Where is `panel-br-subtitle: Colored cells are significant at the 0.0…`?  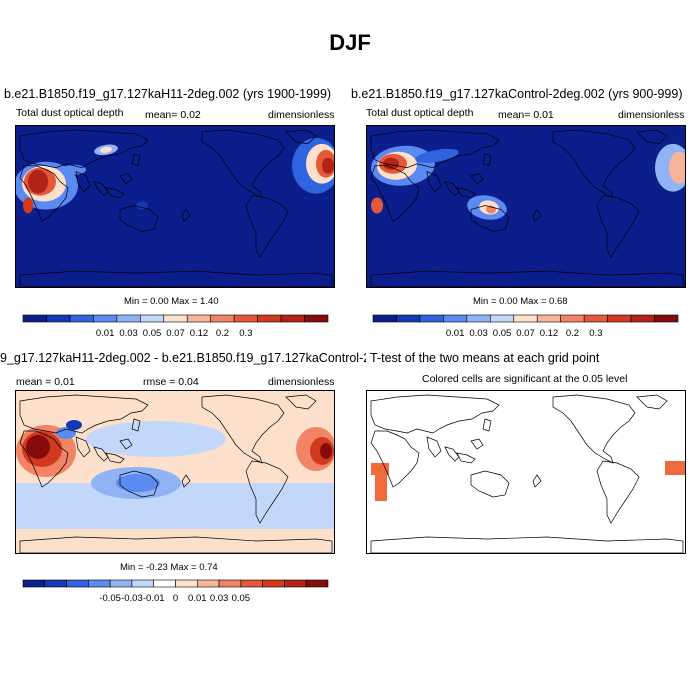 panel-br-subtitle: Colored cells are significant at the 0.0… is located at coordinates (525, 379).